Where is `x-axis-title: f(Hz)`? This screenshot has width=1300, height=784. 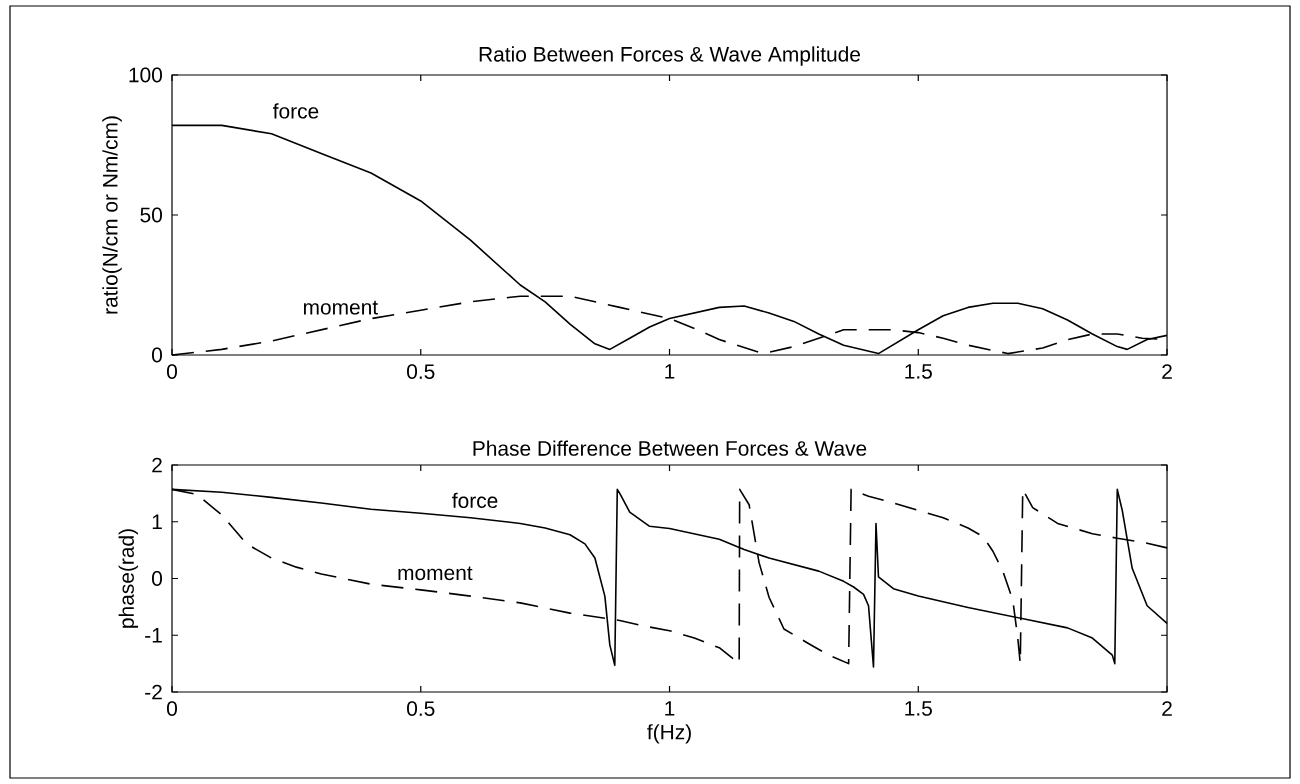
x-axis-title: f(Hz) is located at coordinates (669, 734).